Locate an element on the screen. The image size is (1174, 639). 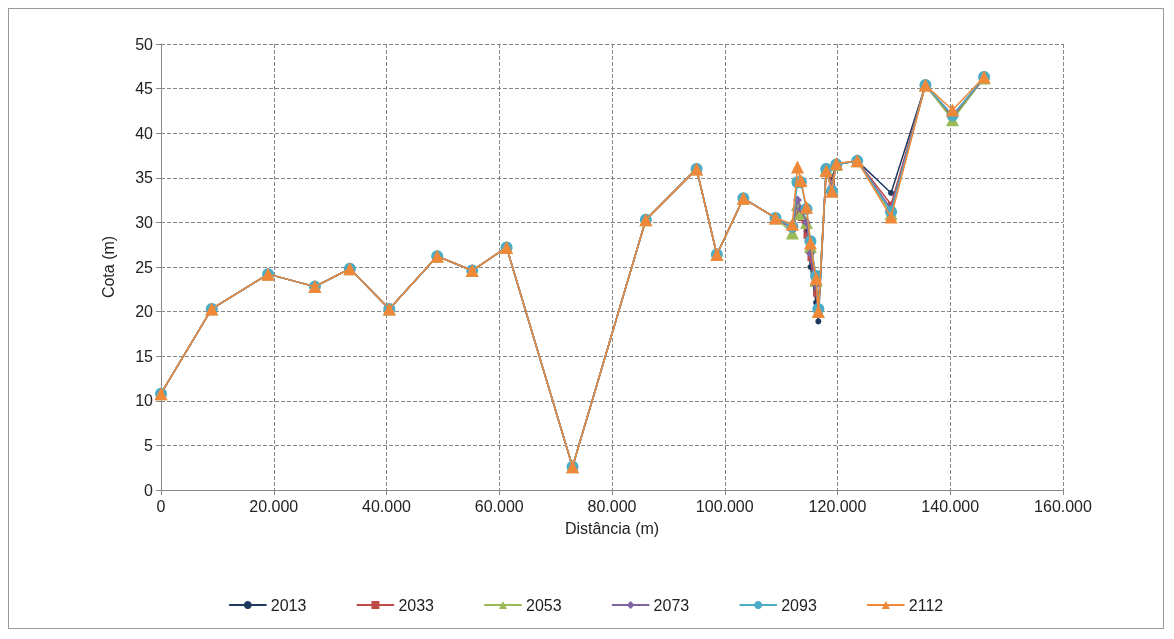
y-tick-label: 30 is located at coordinates (144, 222).